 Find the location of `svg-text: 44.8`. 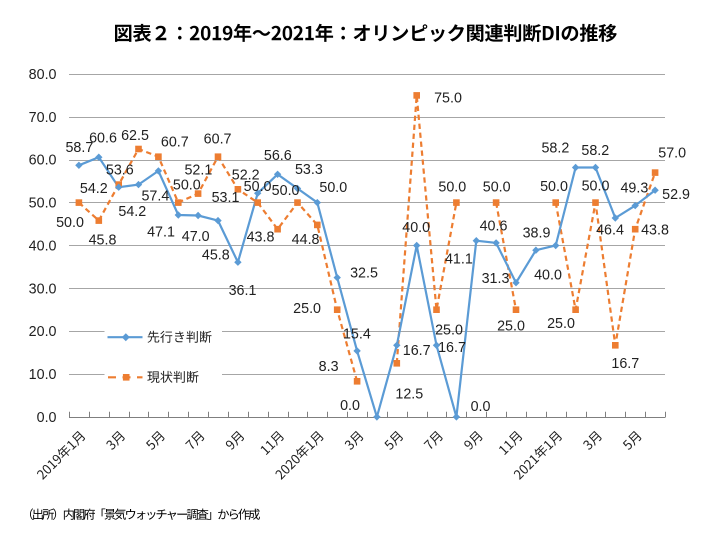

svg-text: 44.8 is located at coordinates (306, 240).